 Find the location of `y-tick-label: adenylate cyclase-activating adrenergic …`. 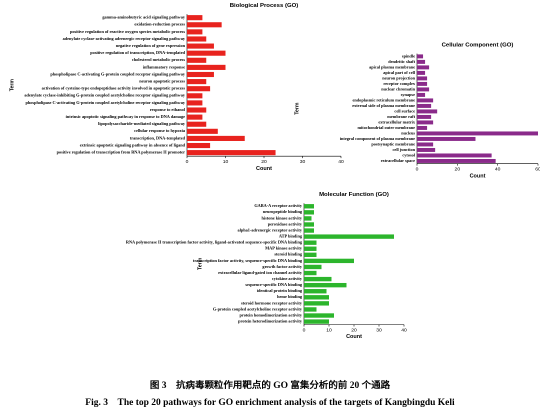

y-tick-label: adenylate cyclase-activating adrenergic … is located at coordinates (124, 38).